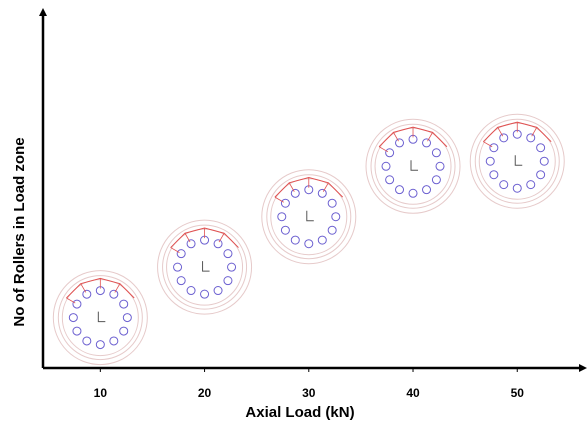 The height and width of the screenshot is (425, 587). What do you see at coordinates (205, 393) in the screenshot?
I see `x-tick-label: 20` at bounding box center [205, 393].